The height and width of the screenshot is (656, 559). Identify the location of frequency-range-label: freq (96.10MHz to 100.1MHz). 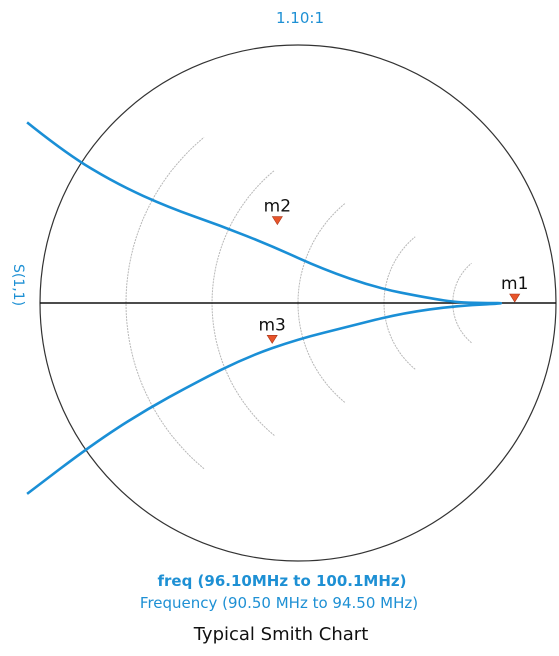
(281, 581).